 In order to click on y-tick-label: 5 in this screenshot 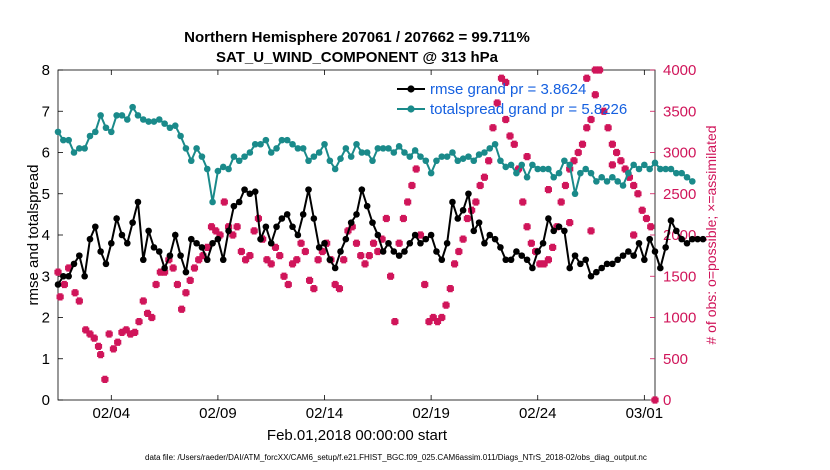, I will do `click(46, 194)`.